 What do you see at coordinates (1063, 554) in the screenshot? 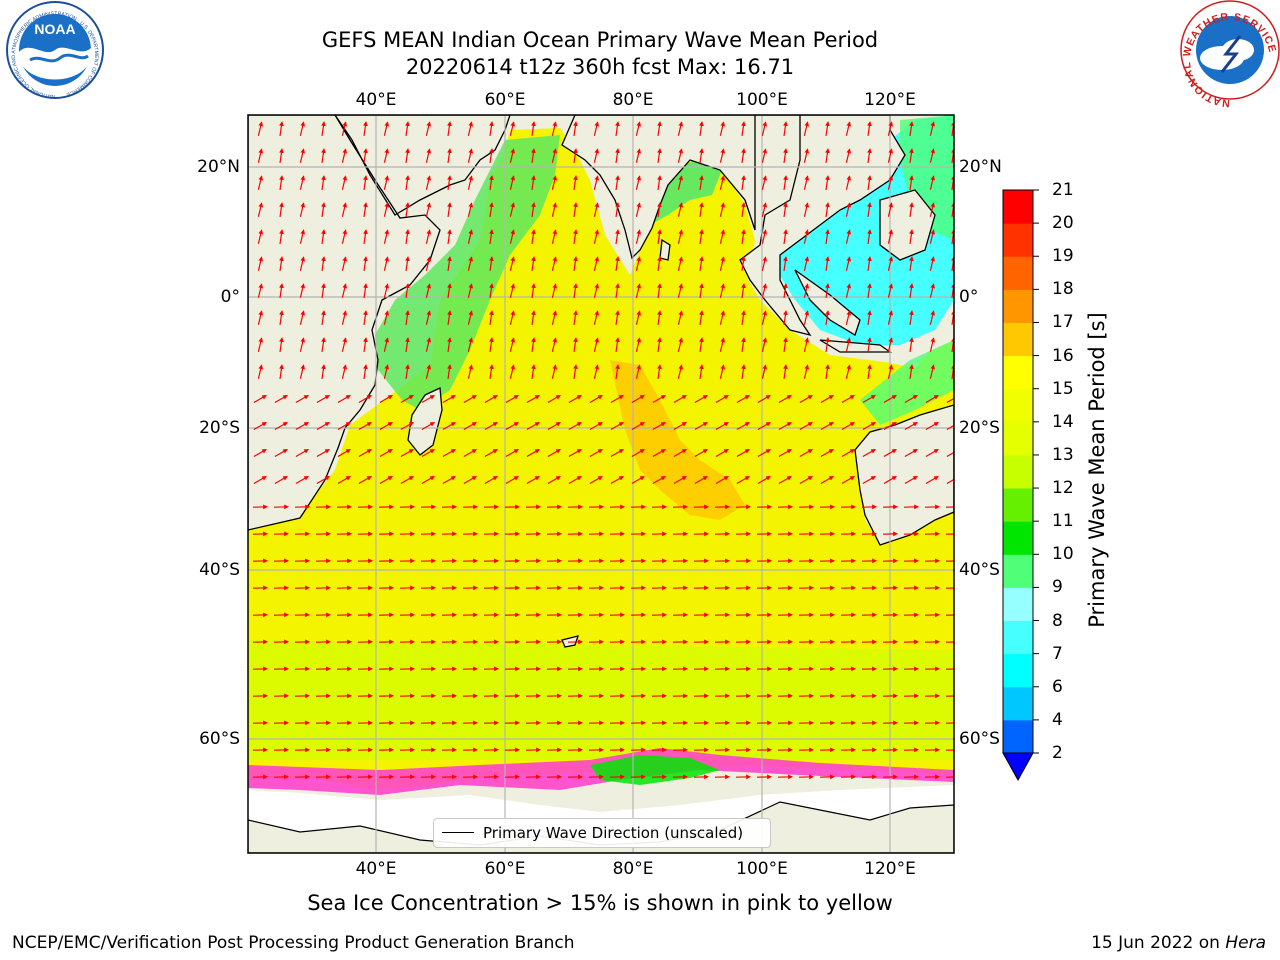
I see `colorbar-tick-label: 10` at bounding box center [1063, 554].